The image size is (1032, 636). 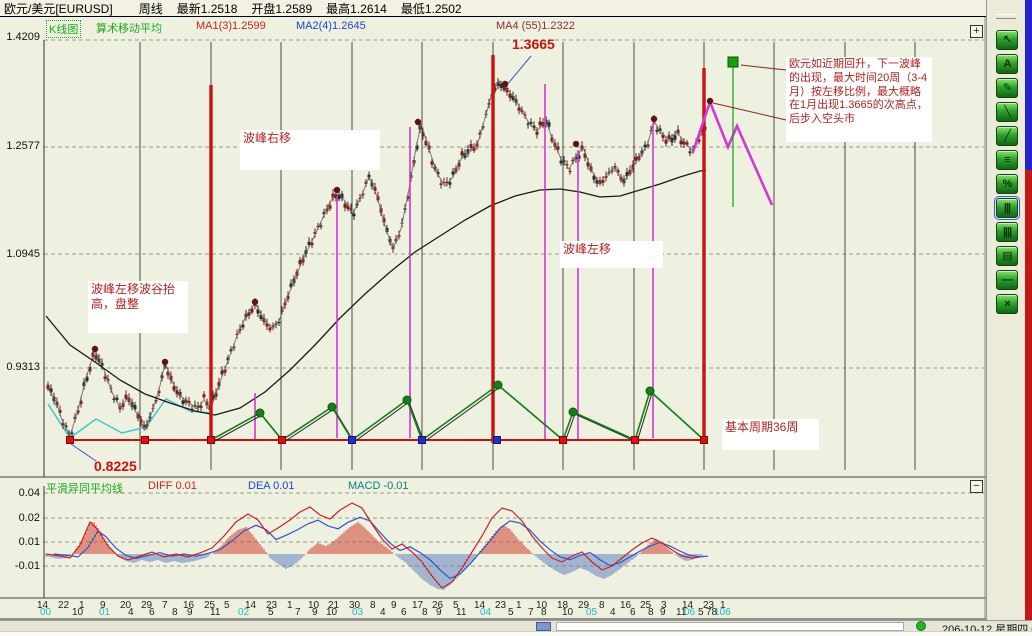 I want to click on taskbar-edge, so click(x=516, y=633).